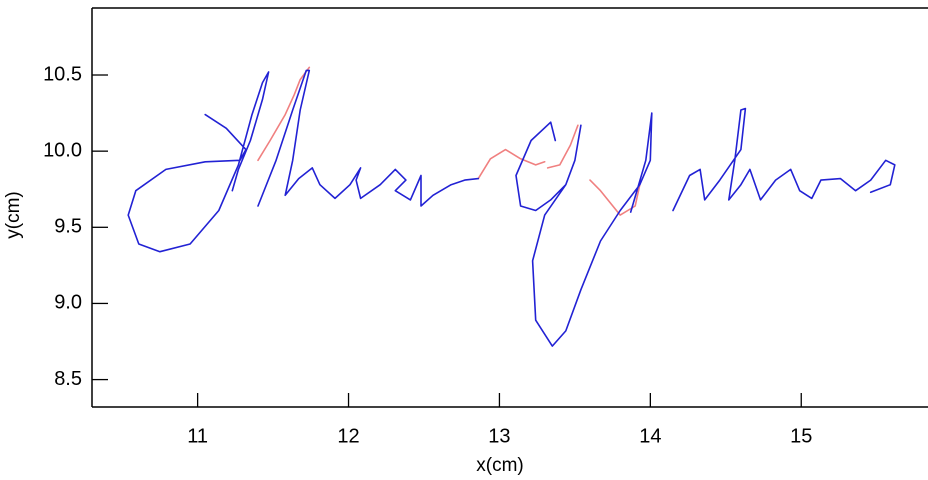  Describe the element at coordinates (68, 379) in the screenshot. I see `y-tick-label: 8.5` at that location.